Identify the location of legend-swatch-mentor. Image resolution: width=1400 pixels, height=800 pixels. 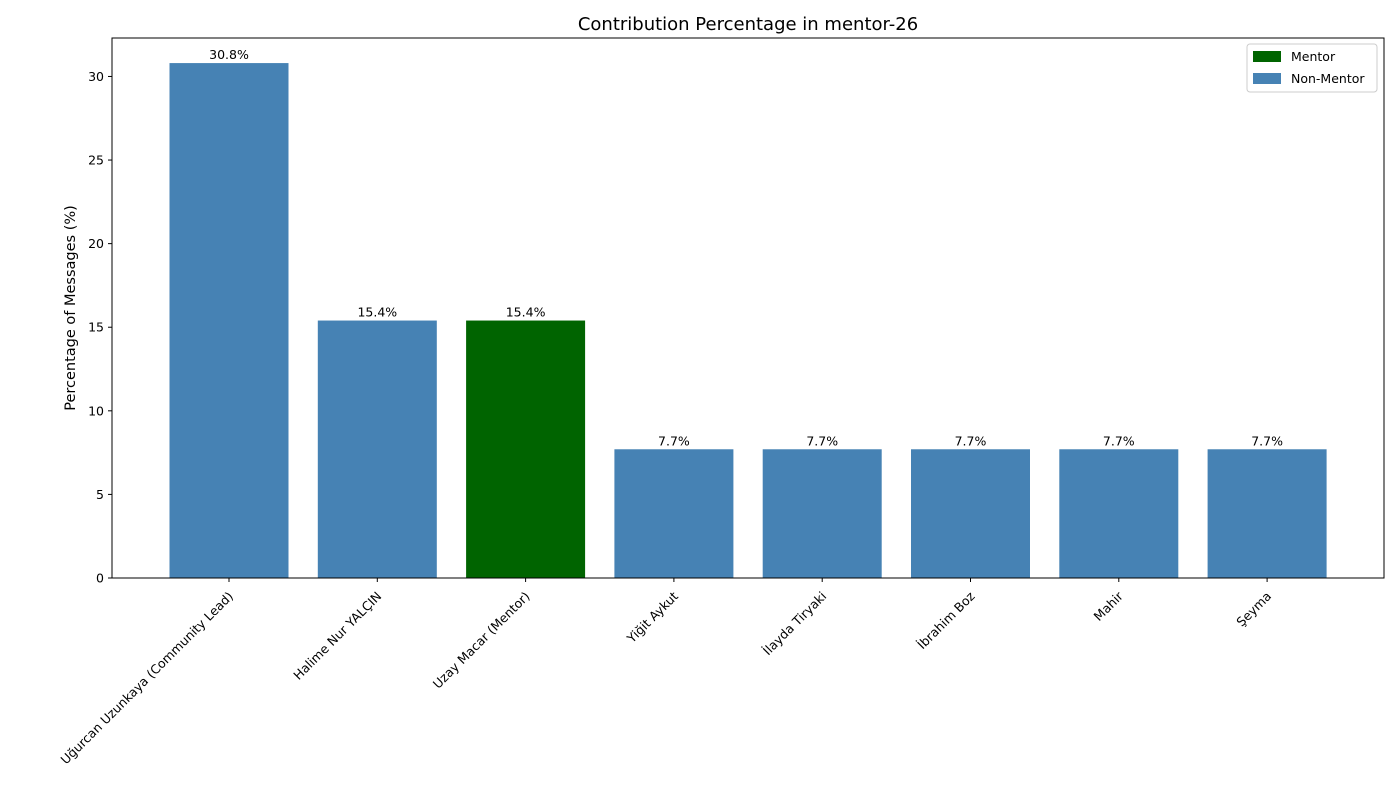
(1267, 56).